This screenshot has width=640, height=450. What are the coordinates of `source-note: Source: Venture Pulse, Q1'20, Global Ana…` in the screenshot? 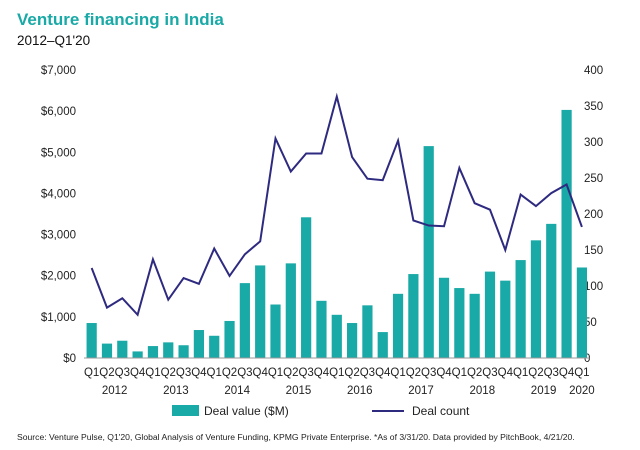 It's located at (296, 437).